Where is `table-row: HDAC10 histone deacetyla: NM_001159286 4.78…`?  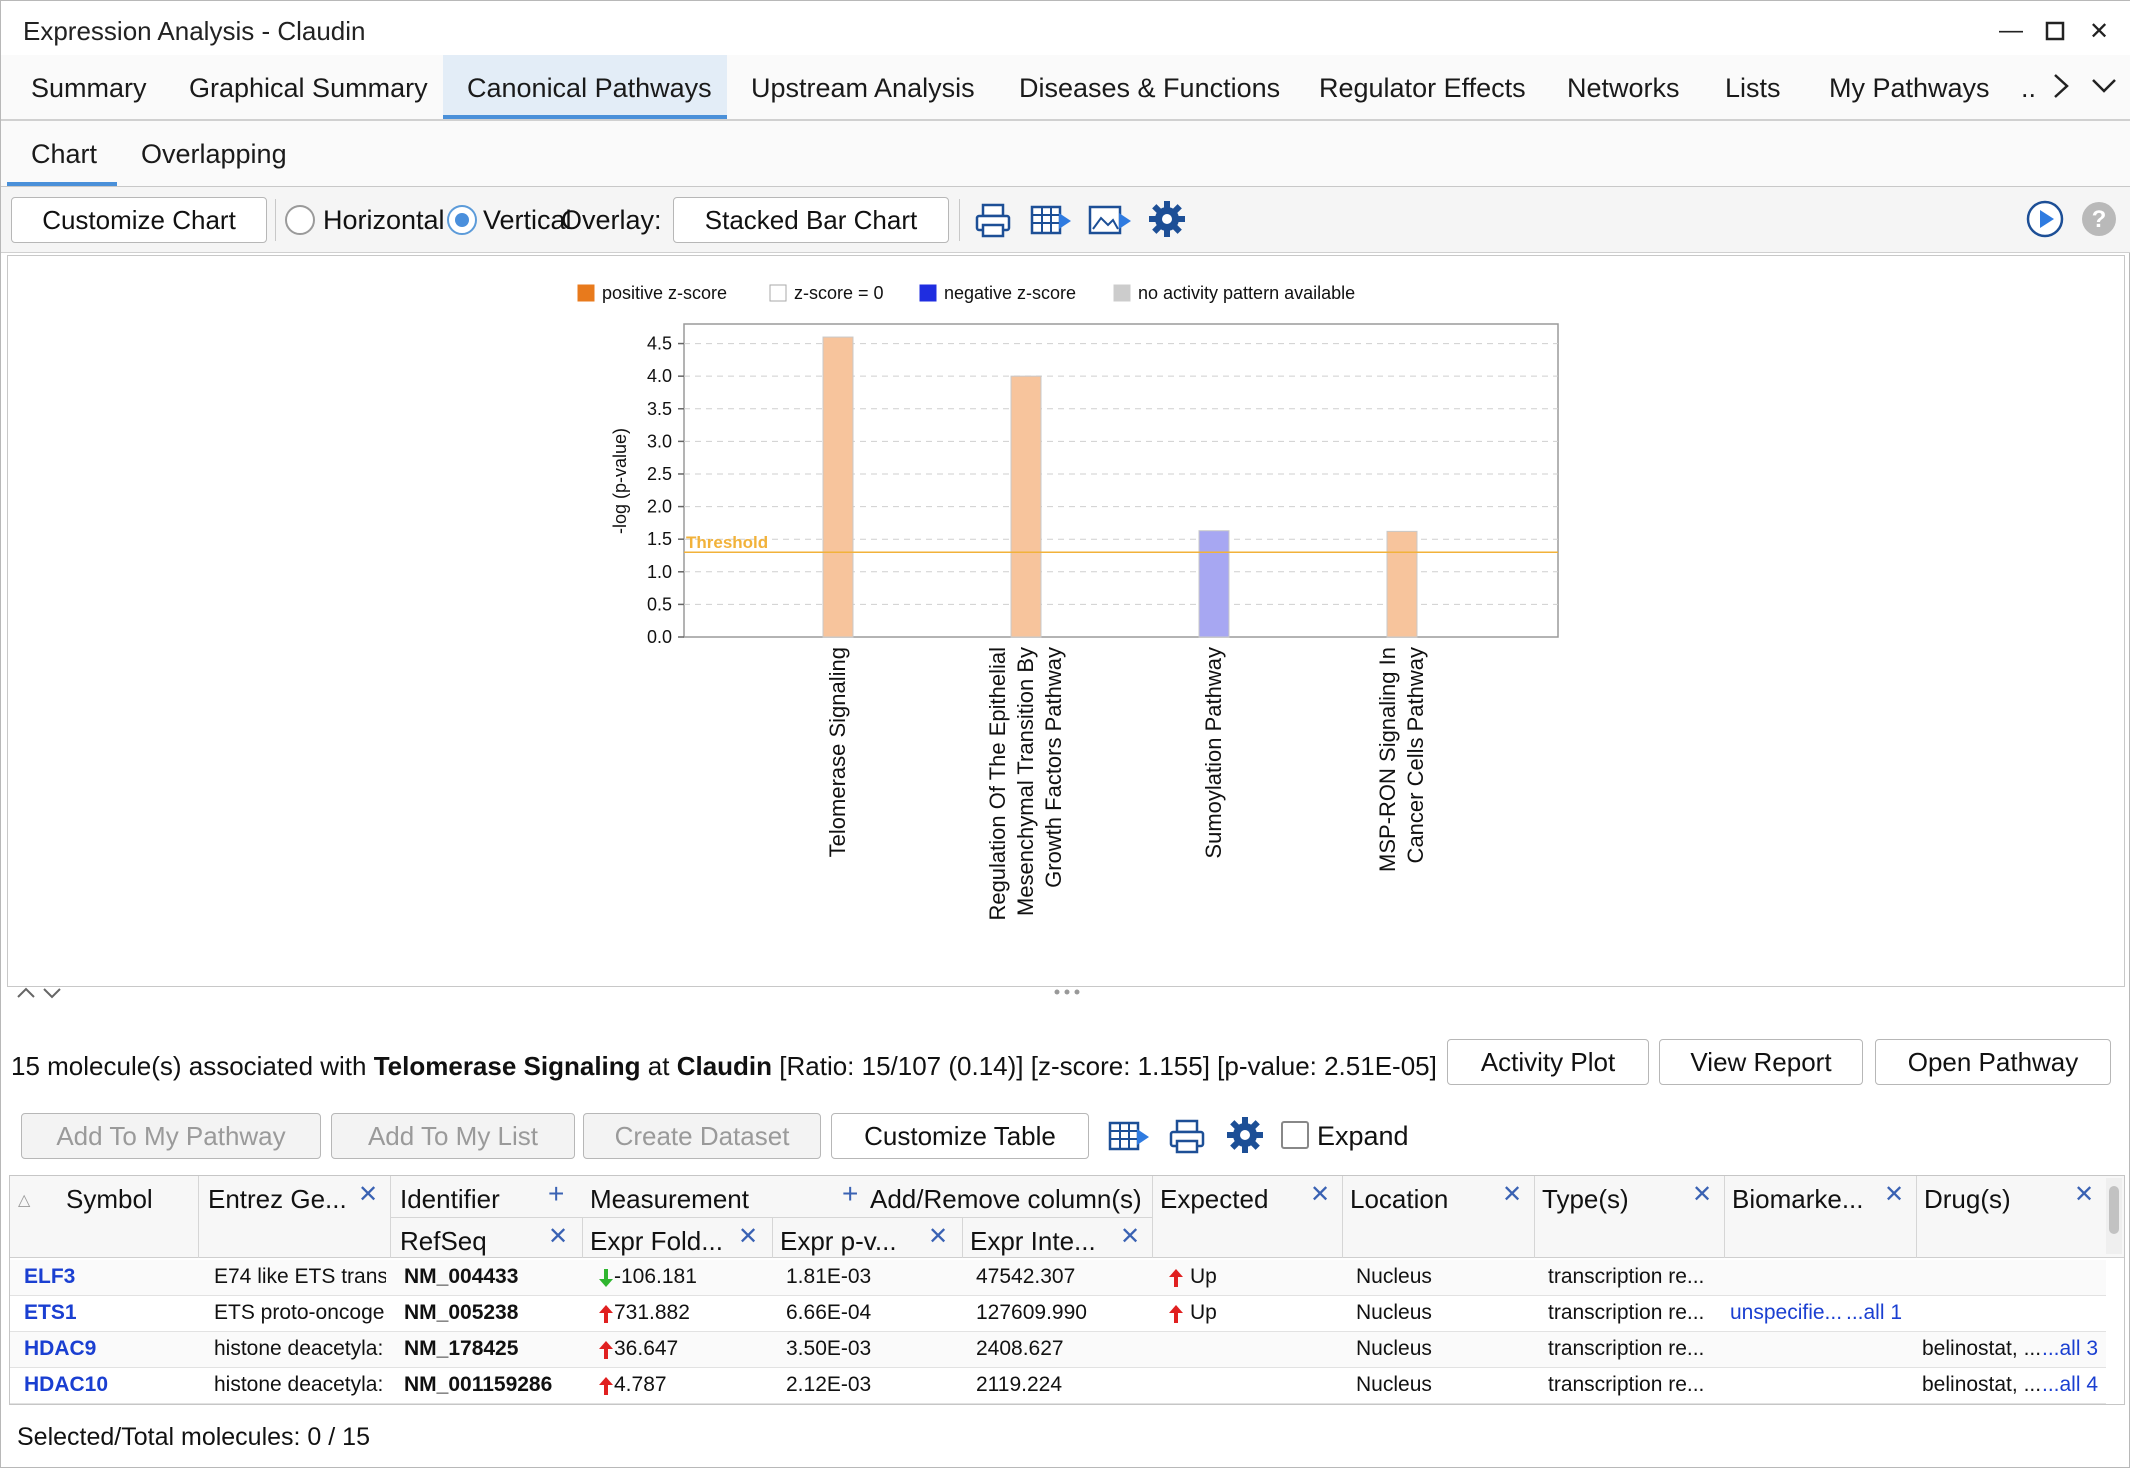
table-row: HDAC10 histone deacetyla: NM_001159286 4.78… is located at coordinates (1058, 1386).